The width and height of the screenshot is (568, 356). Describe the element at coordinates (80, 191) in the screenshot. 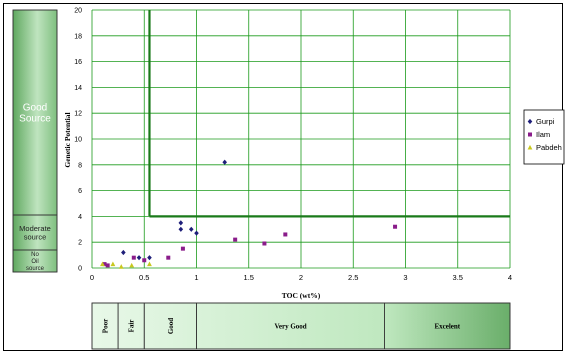

I see `y-tick-label: 6` at that location.